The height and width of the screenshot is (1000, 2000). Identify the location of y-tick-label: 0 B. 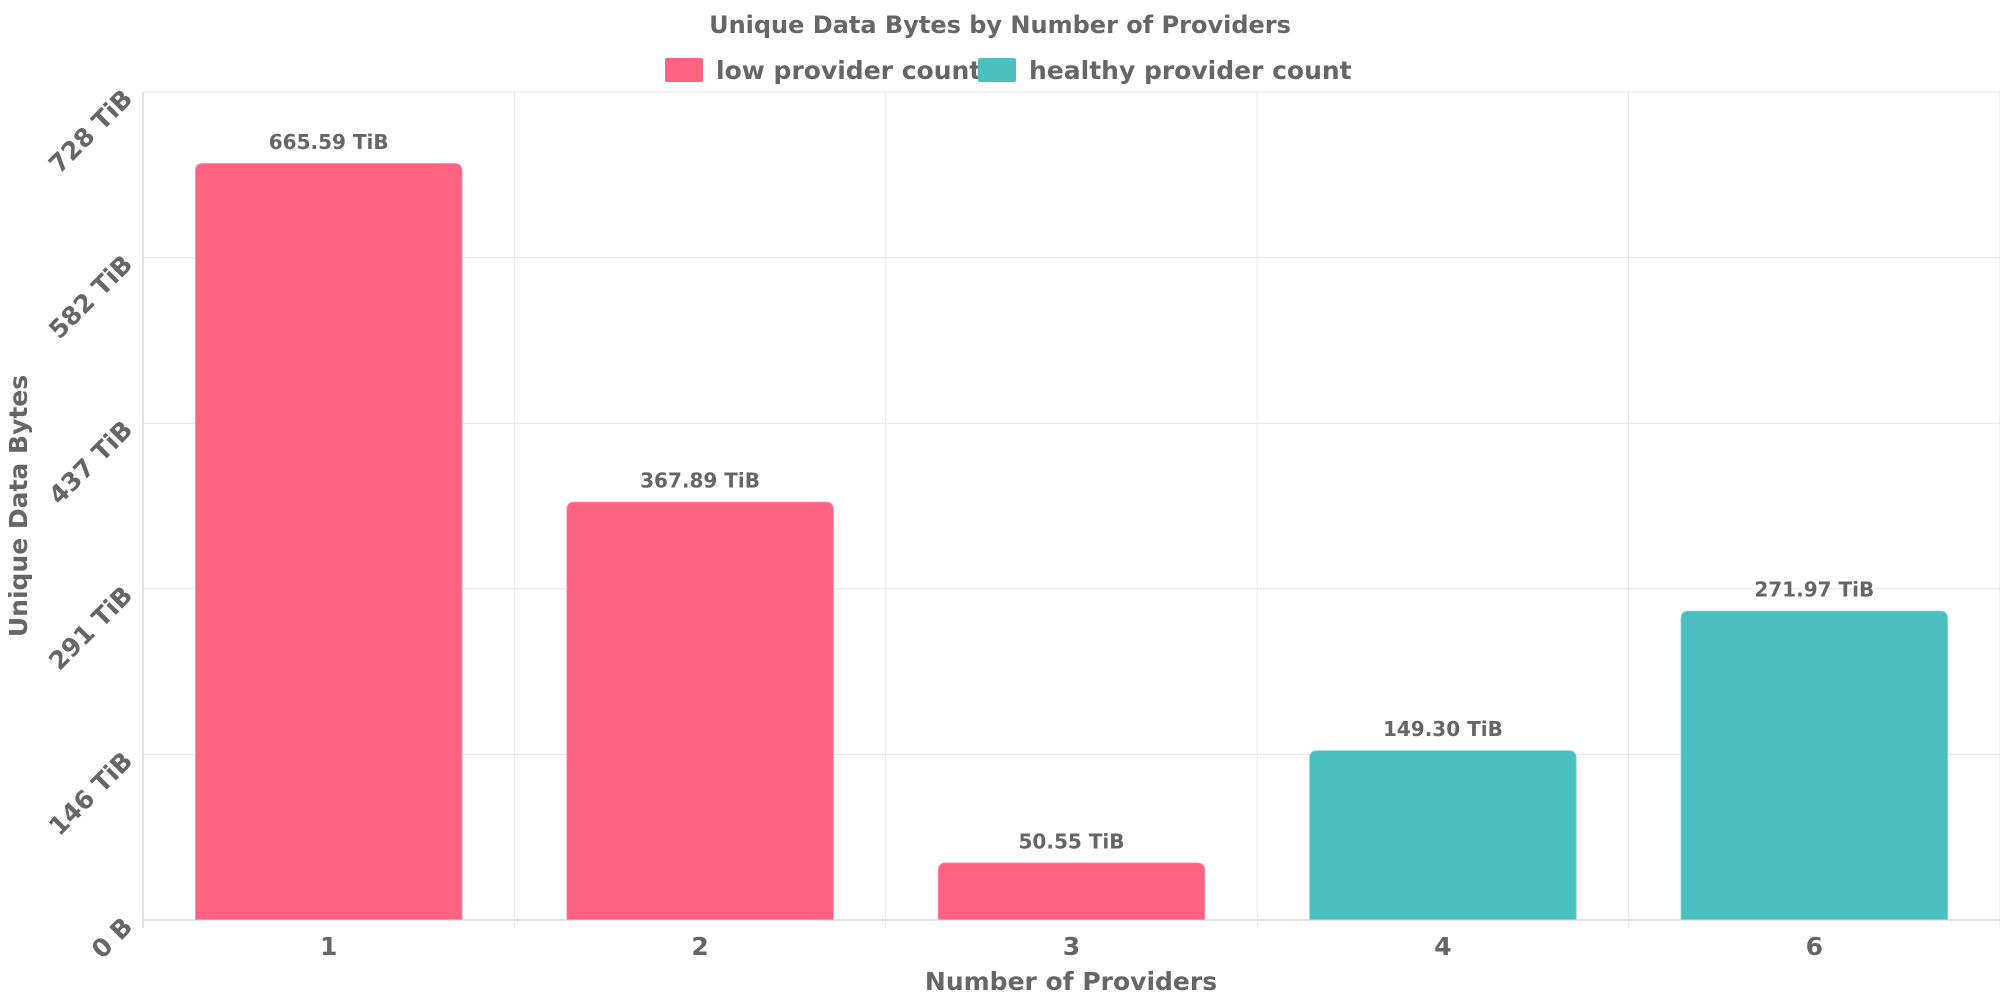
(112, 938).